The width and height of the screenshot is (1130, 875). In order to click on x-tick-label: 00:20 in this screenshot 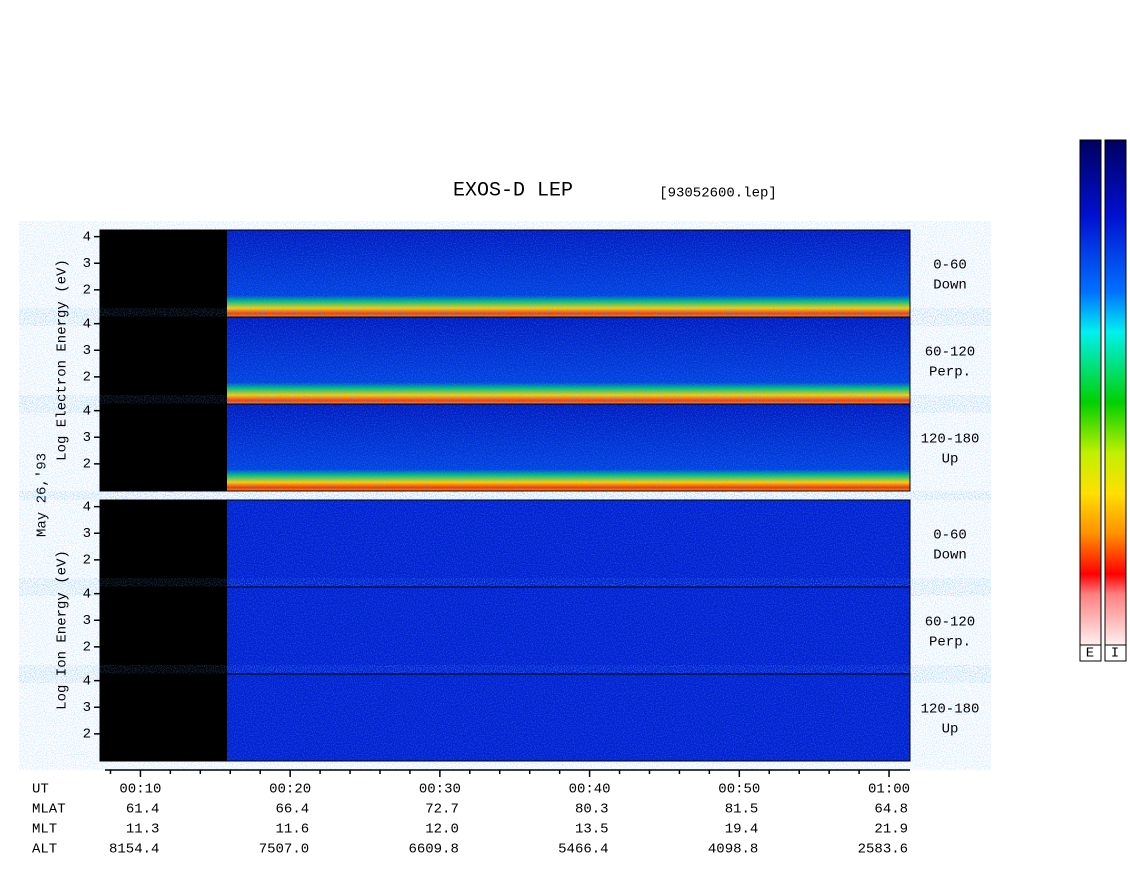, I will do `click(290, 790)`.